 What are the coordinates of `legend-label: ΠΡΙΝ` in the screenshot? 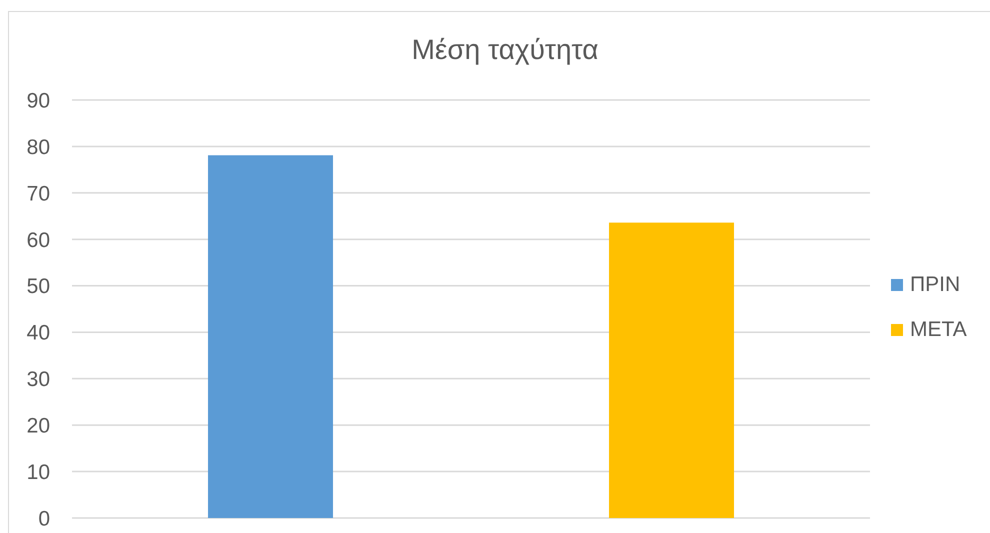 It's located at (935, 284).